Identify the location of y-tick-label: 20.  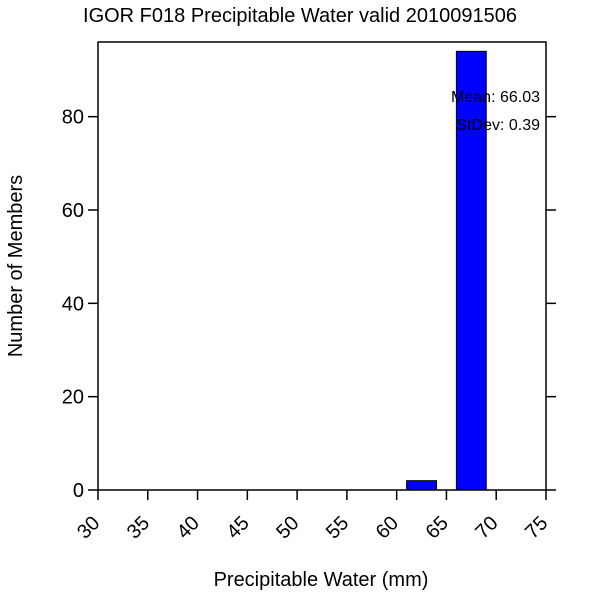
(73, 398).